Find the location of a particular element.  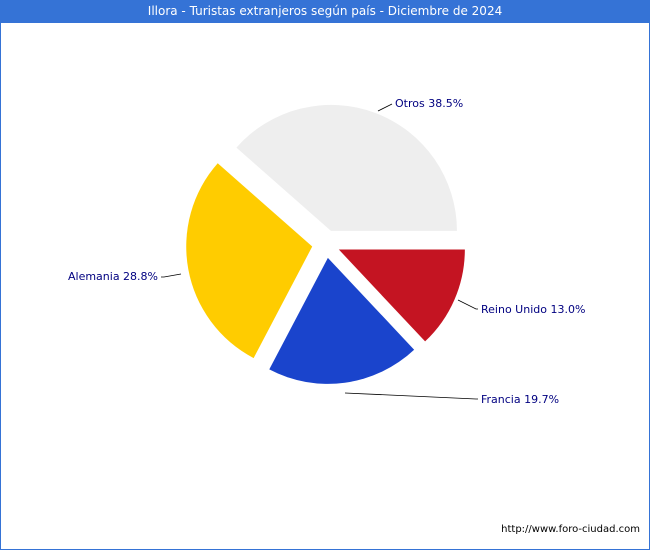

data-label: Reino Unido 13.0% is located at coordinates (533, 309).